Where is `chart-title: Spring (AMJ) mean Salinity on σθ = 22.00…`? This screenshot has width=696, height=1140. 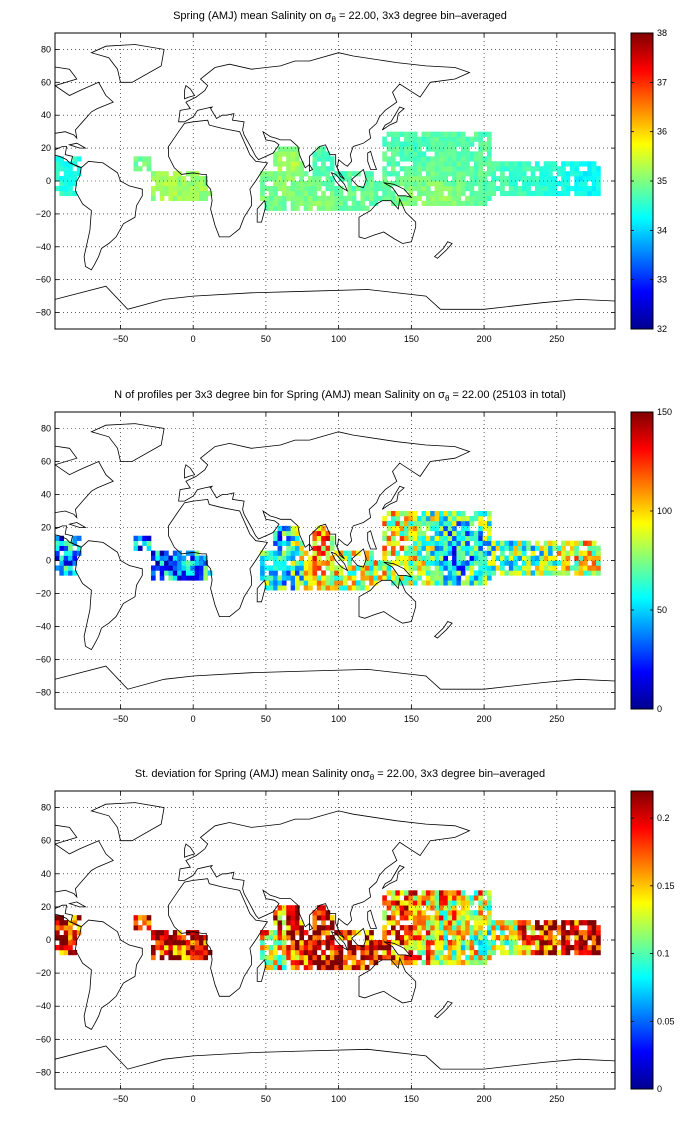
chart-title: Spring (AMJ) mean Salinity on σθ = 22.00… is located at coordinates (340, 17).